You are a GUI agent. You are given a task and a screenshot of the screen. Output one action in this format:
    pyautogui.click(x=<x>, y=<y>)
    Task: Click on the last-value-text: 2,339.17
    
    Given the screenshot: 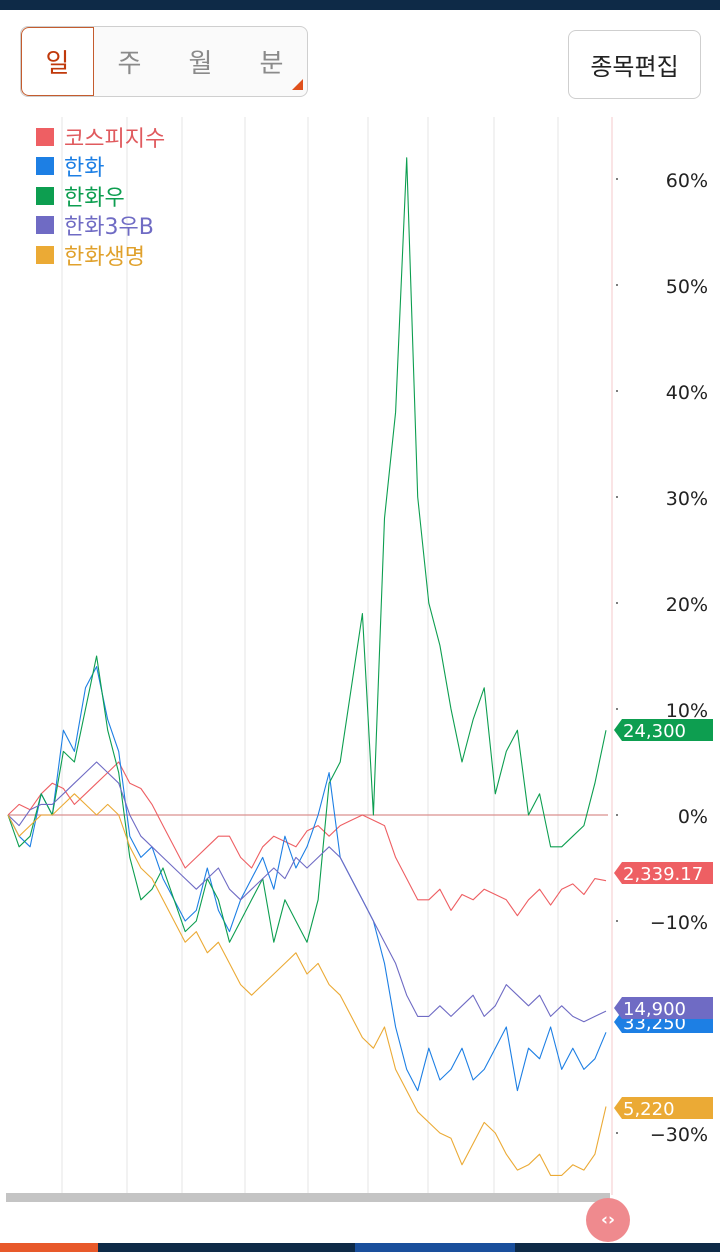 What is the action you would take?
    pyautogui.click(x=663, y=874)
    